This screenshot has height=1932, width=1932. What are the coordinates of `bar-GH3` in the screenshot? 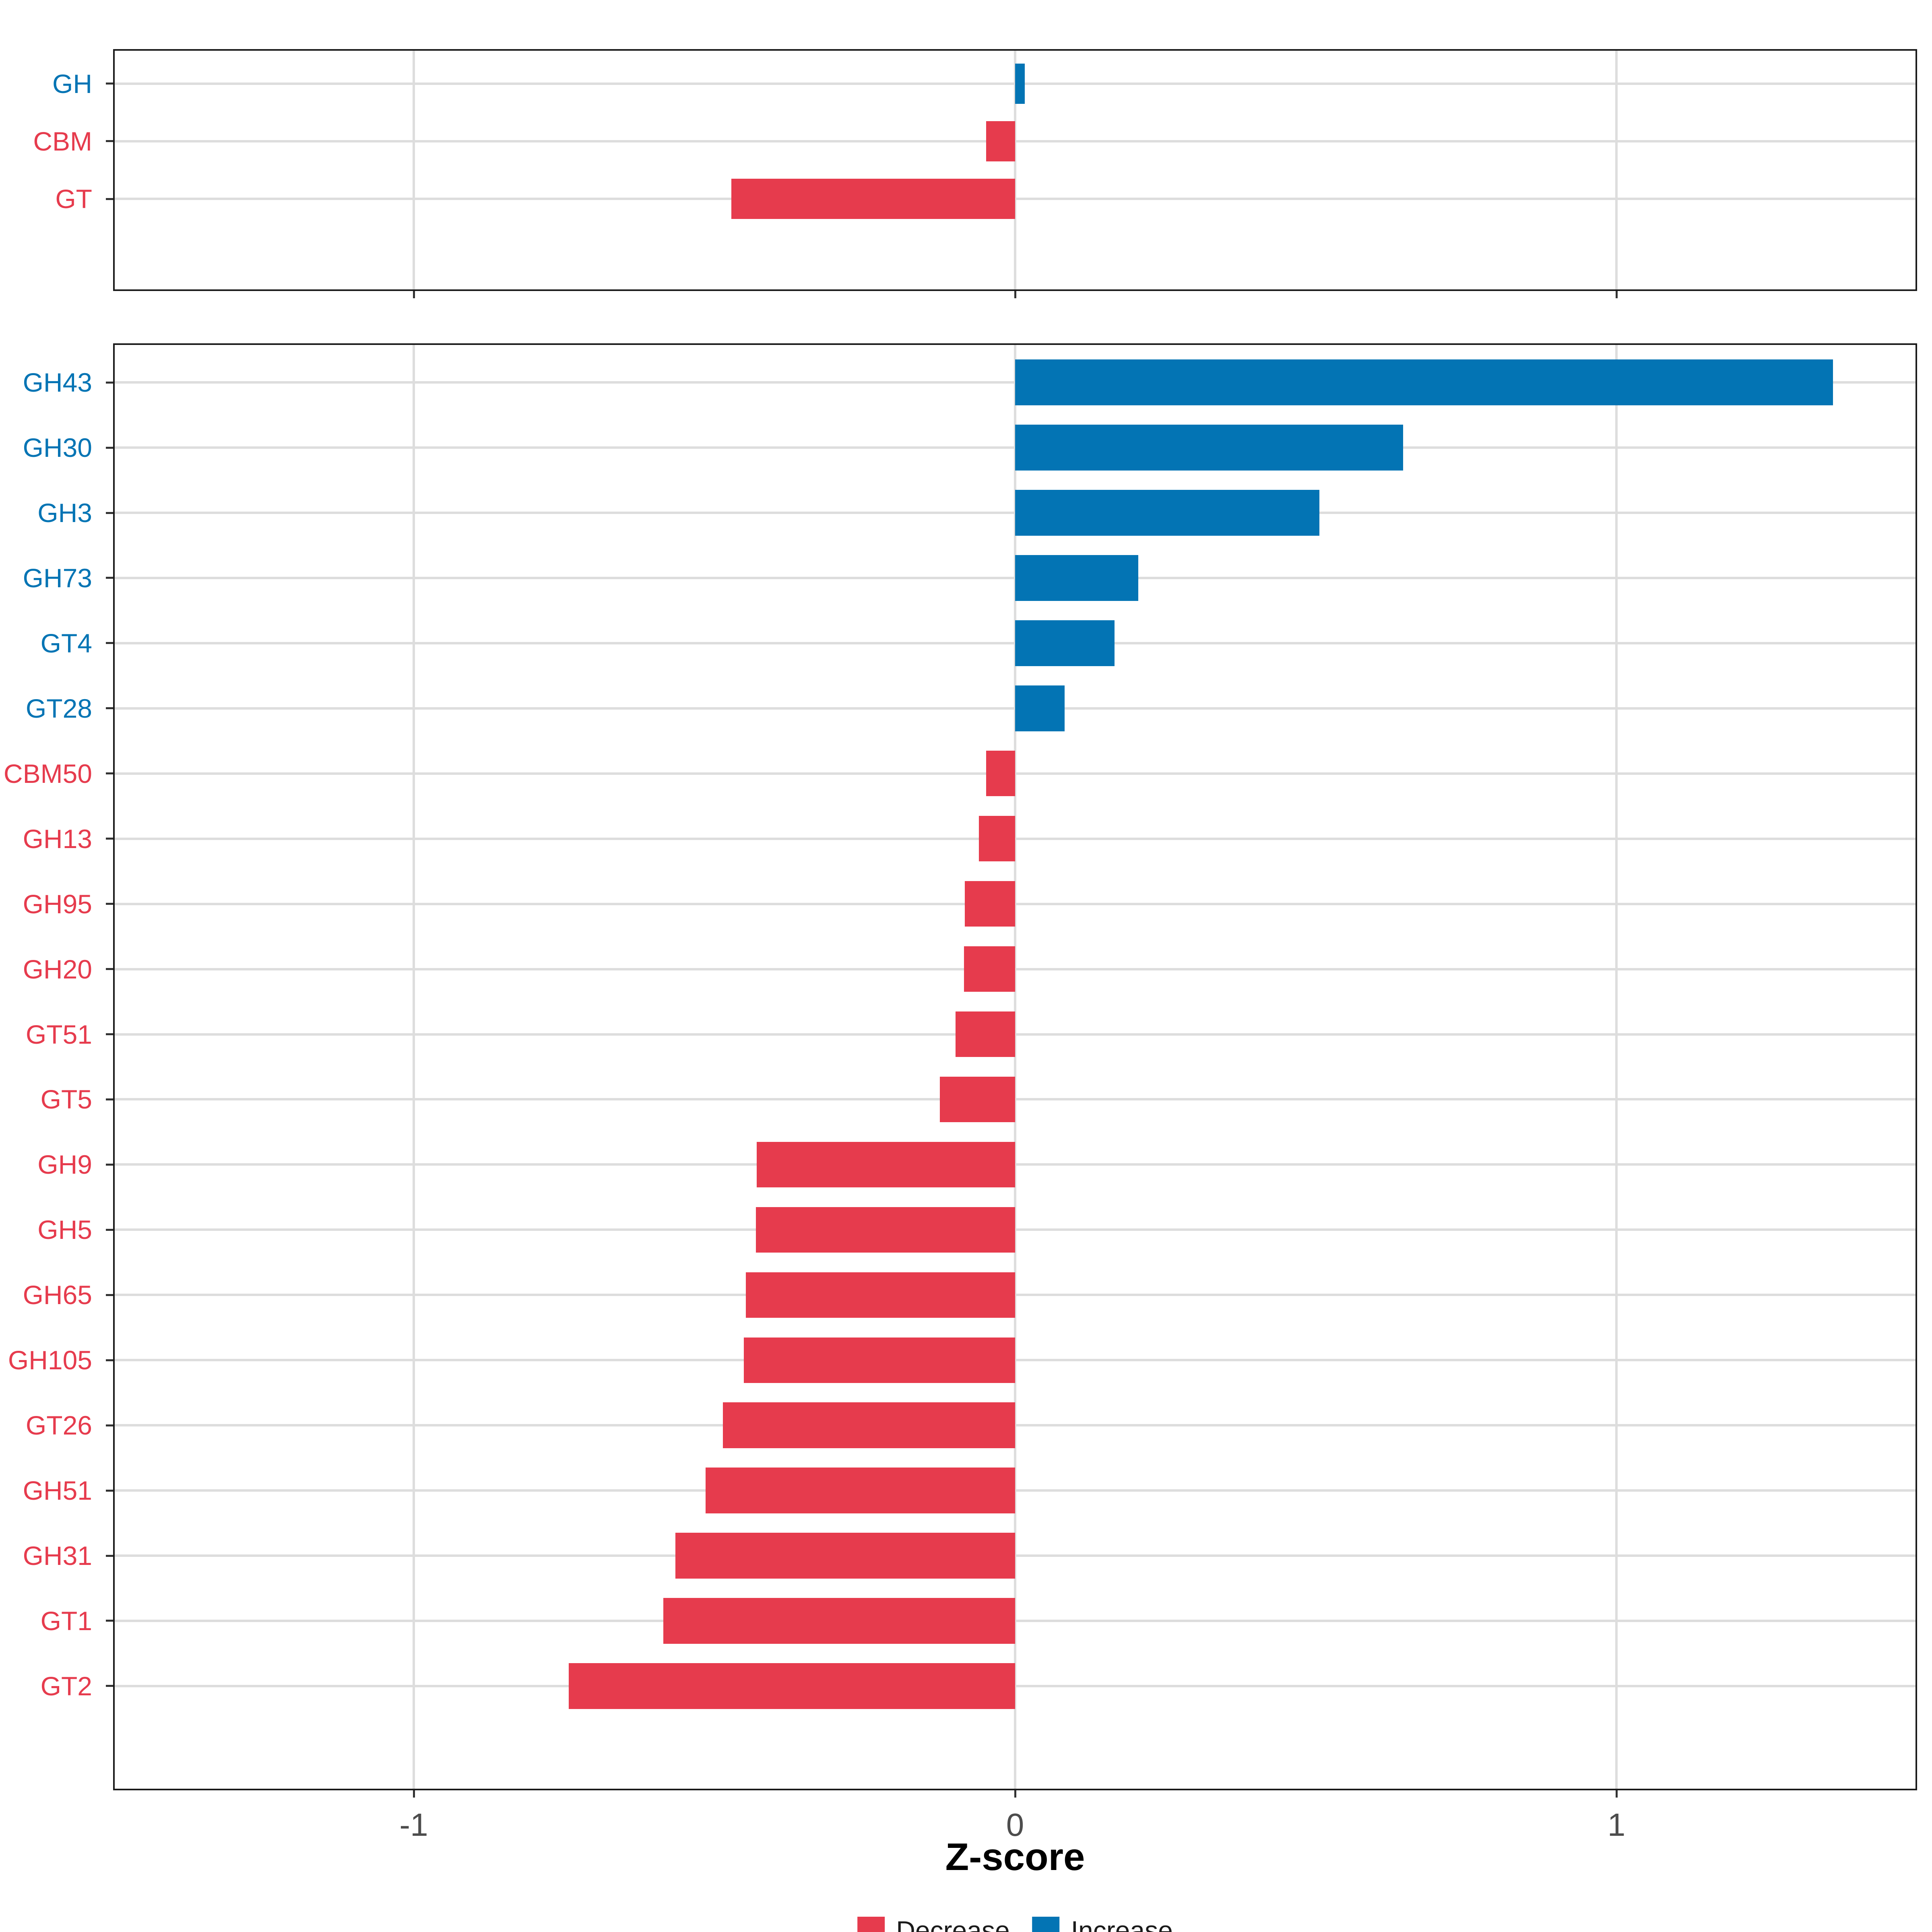 It's located at (1167, 513).